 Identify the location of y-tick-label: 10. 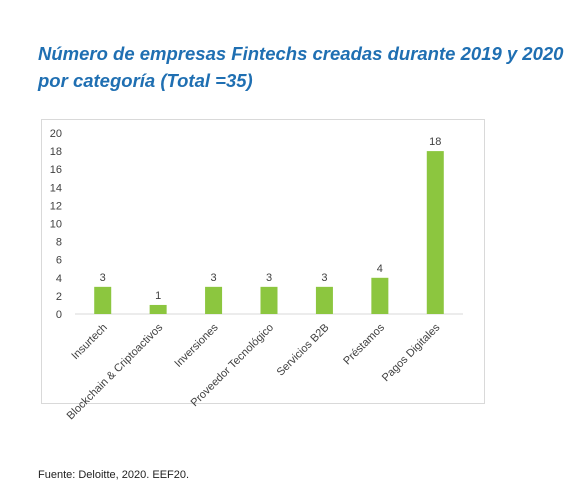
(56, 225).